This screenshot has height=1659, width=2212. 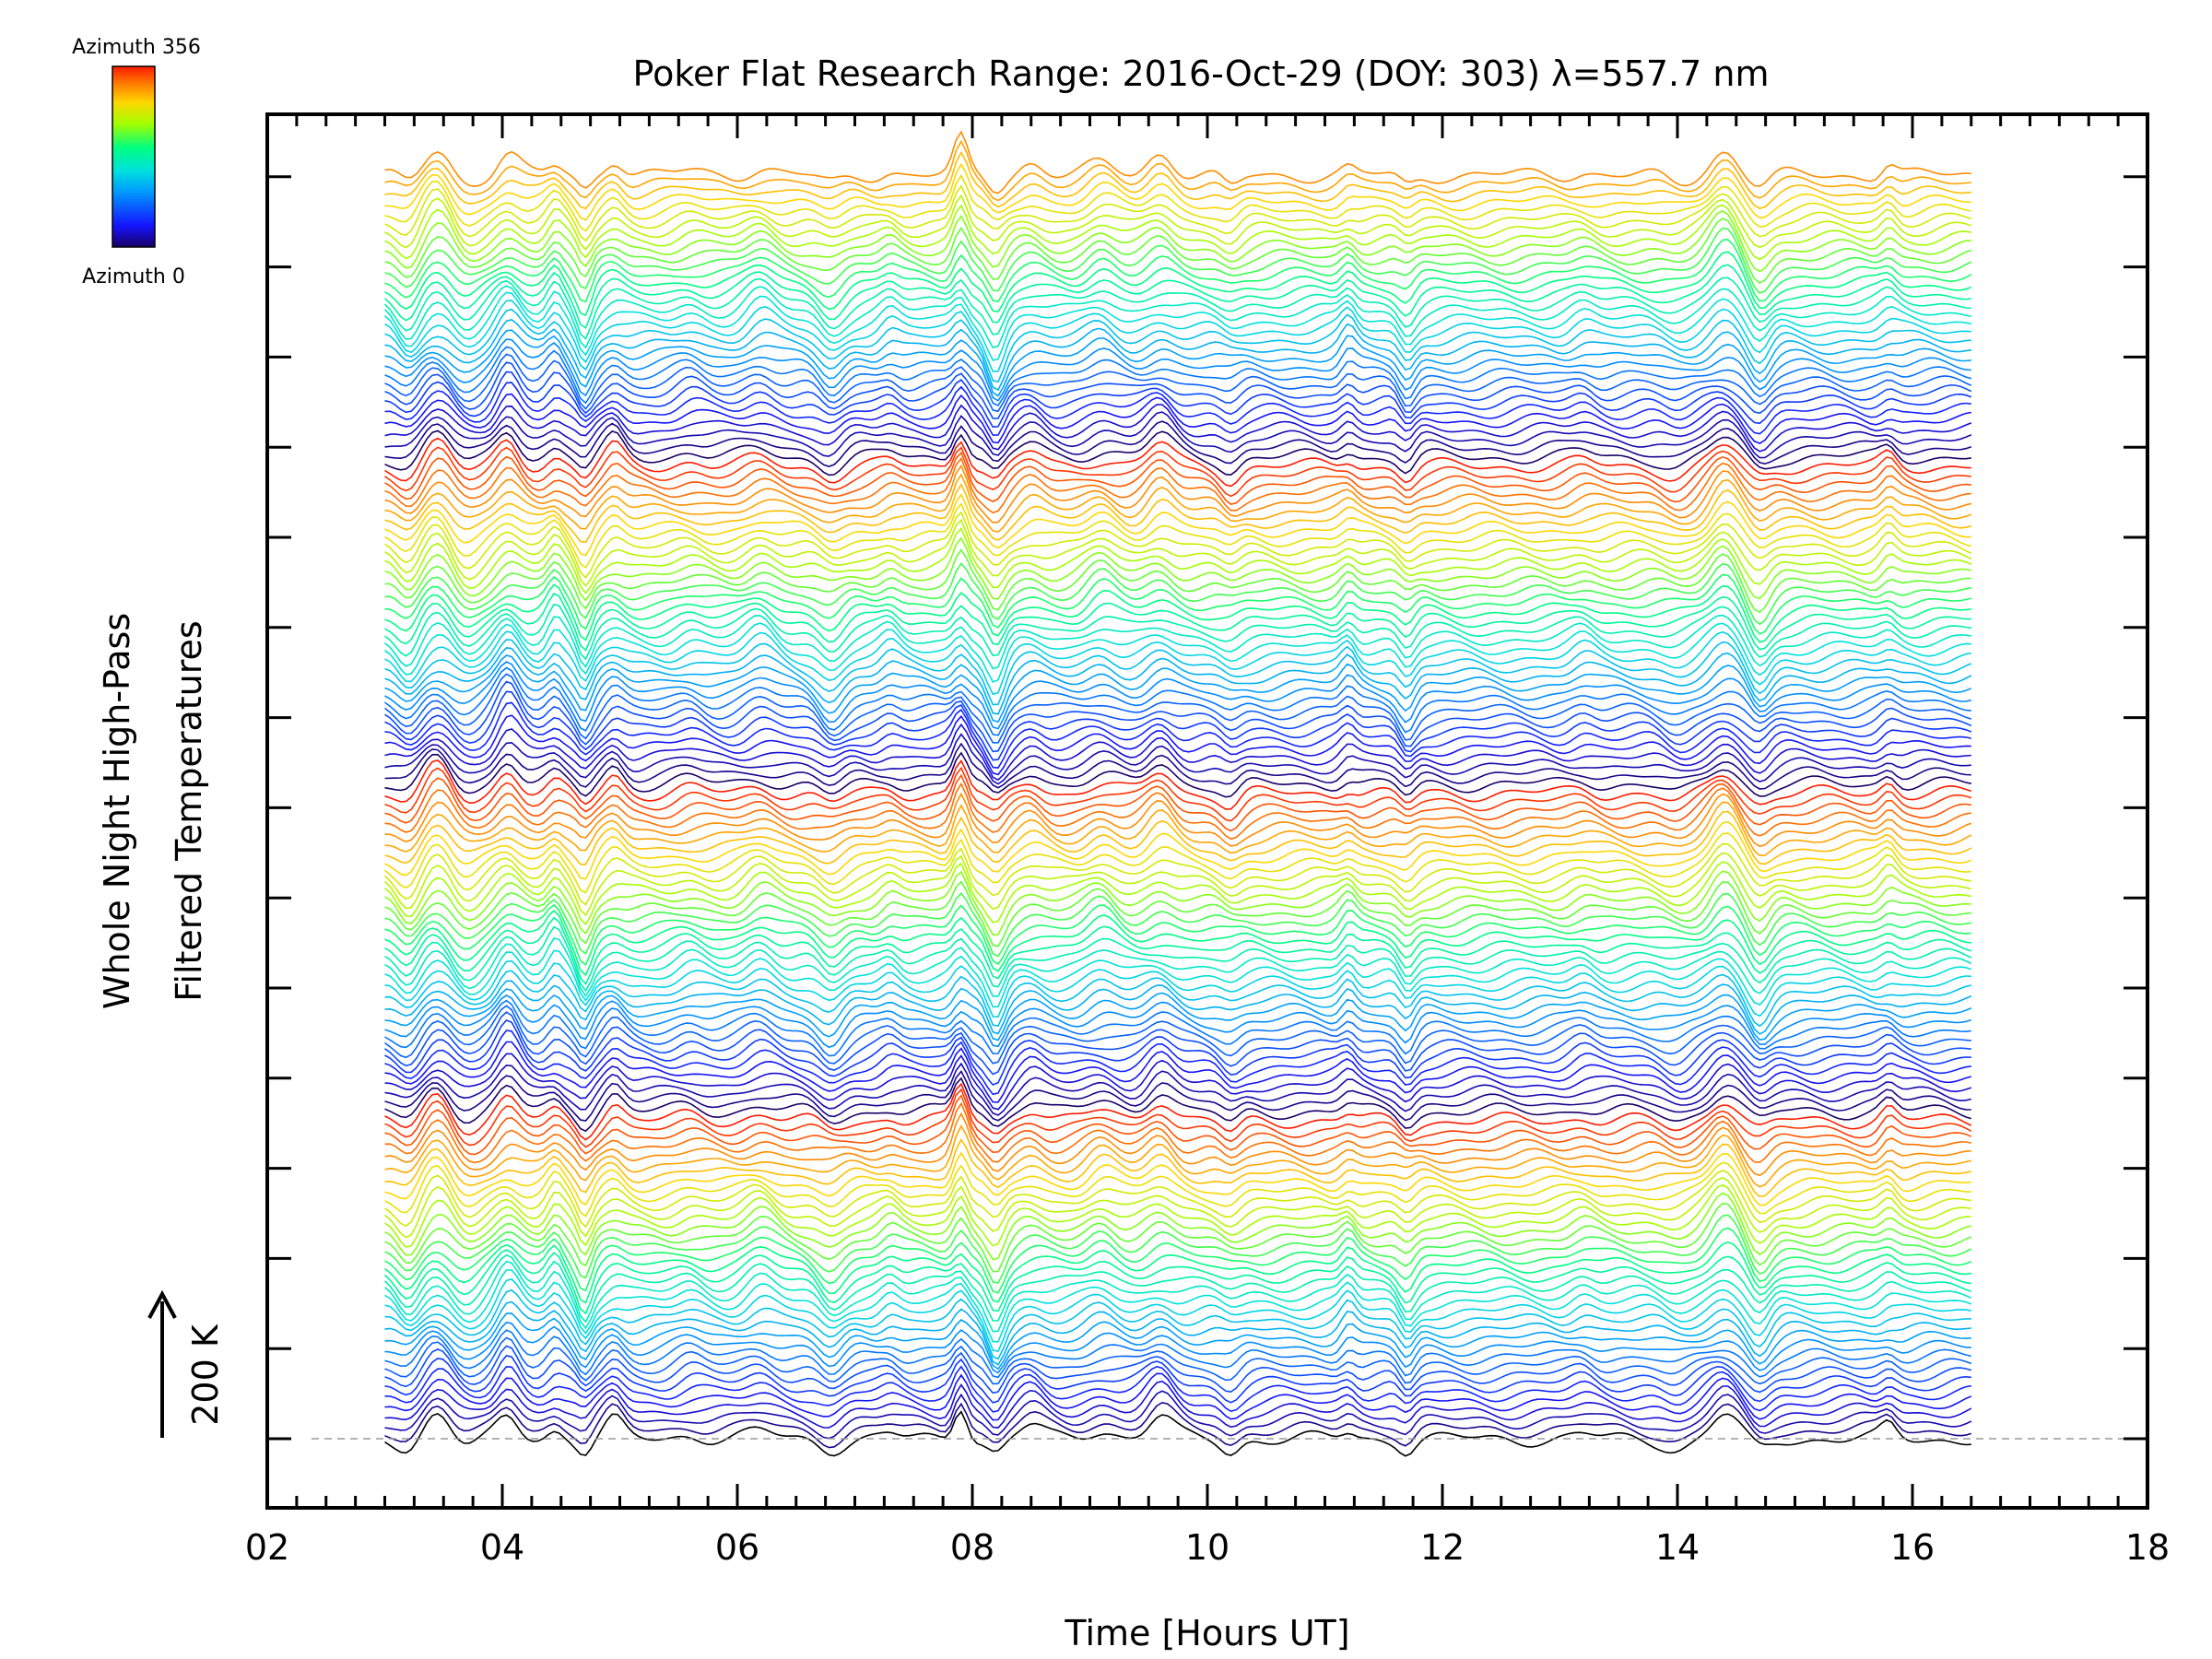 What do you see at coordinates (189, 810) in the screenshot?
I see `y-axis-label-line2: Filtered Temperatures` at bounding box center [189, 810].